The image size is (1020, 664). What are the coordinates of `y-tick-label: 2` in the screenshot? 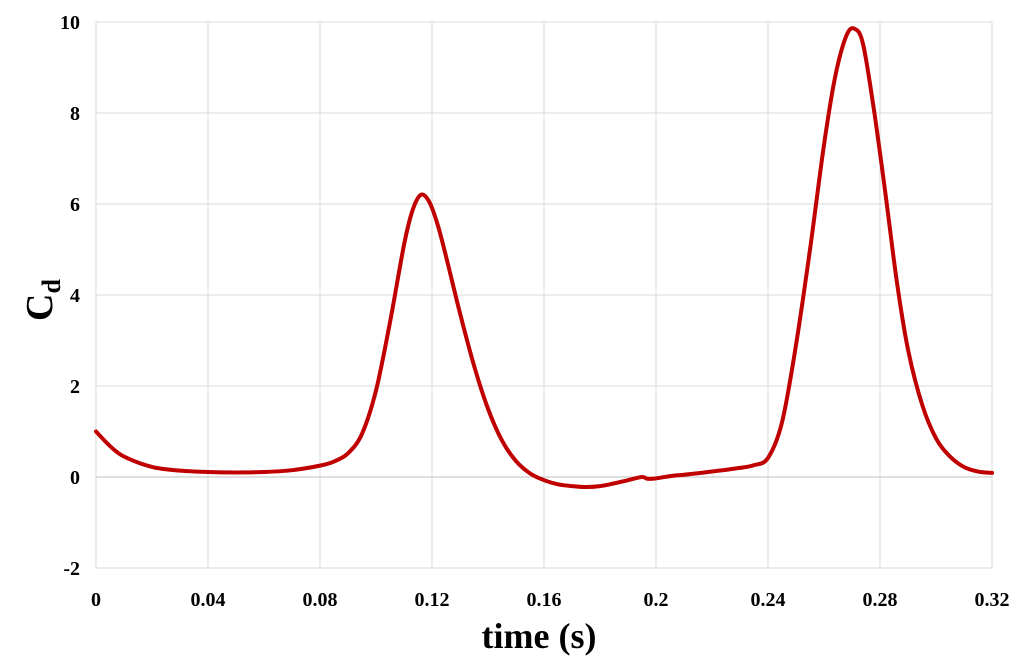 It's located at (75, 387).